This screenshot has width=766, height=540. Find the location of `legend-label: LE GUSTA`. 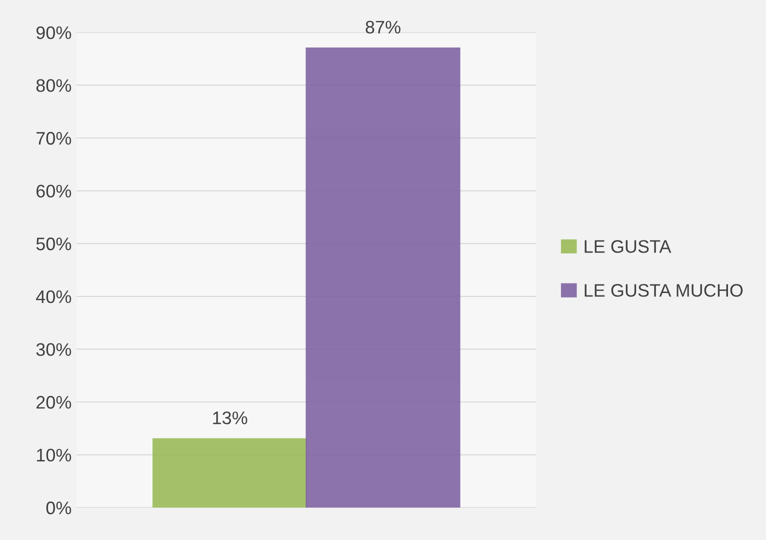

legend-label: LE GUSTA is located at coordinates (628, 246).